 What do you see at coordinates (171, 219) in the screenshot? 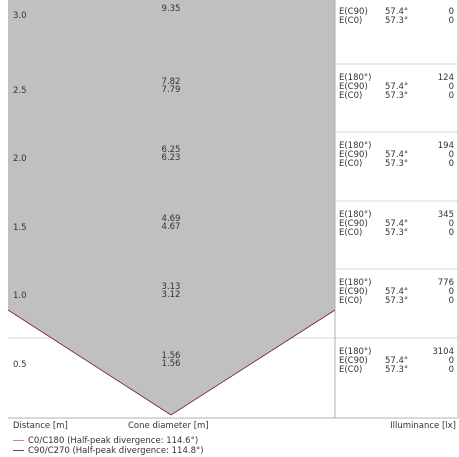
I see `cone-diameter-c0: 4.69` at bounding box center [171, 219].